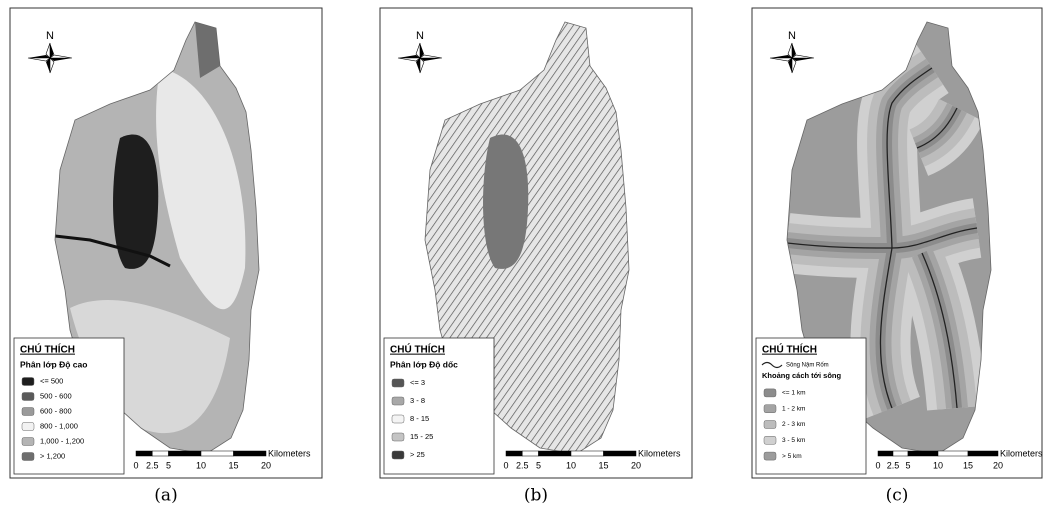  I want to click on legend-box, so click(439, 406).